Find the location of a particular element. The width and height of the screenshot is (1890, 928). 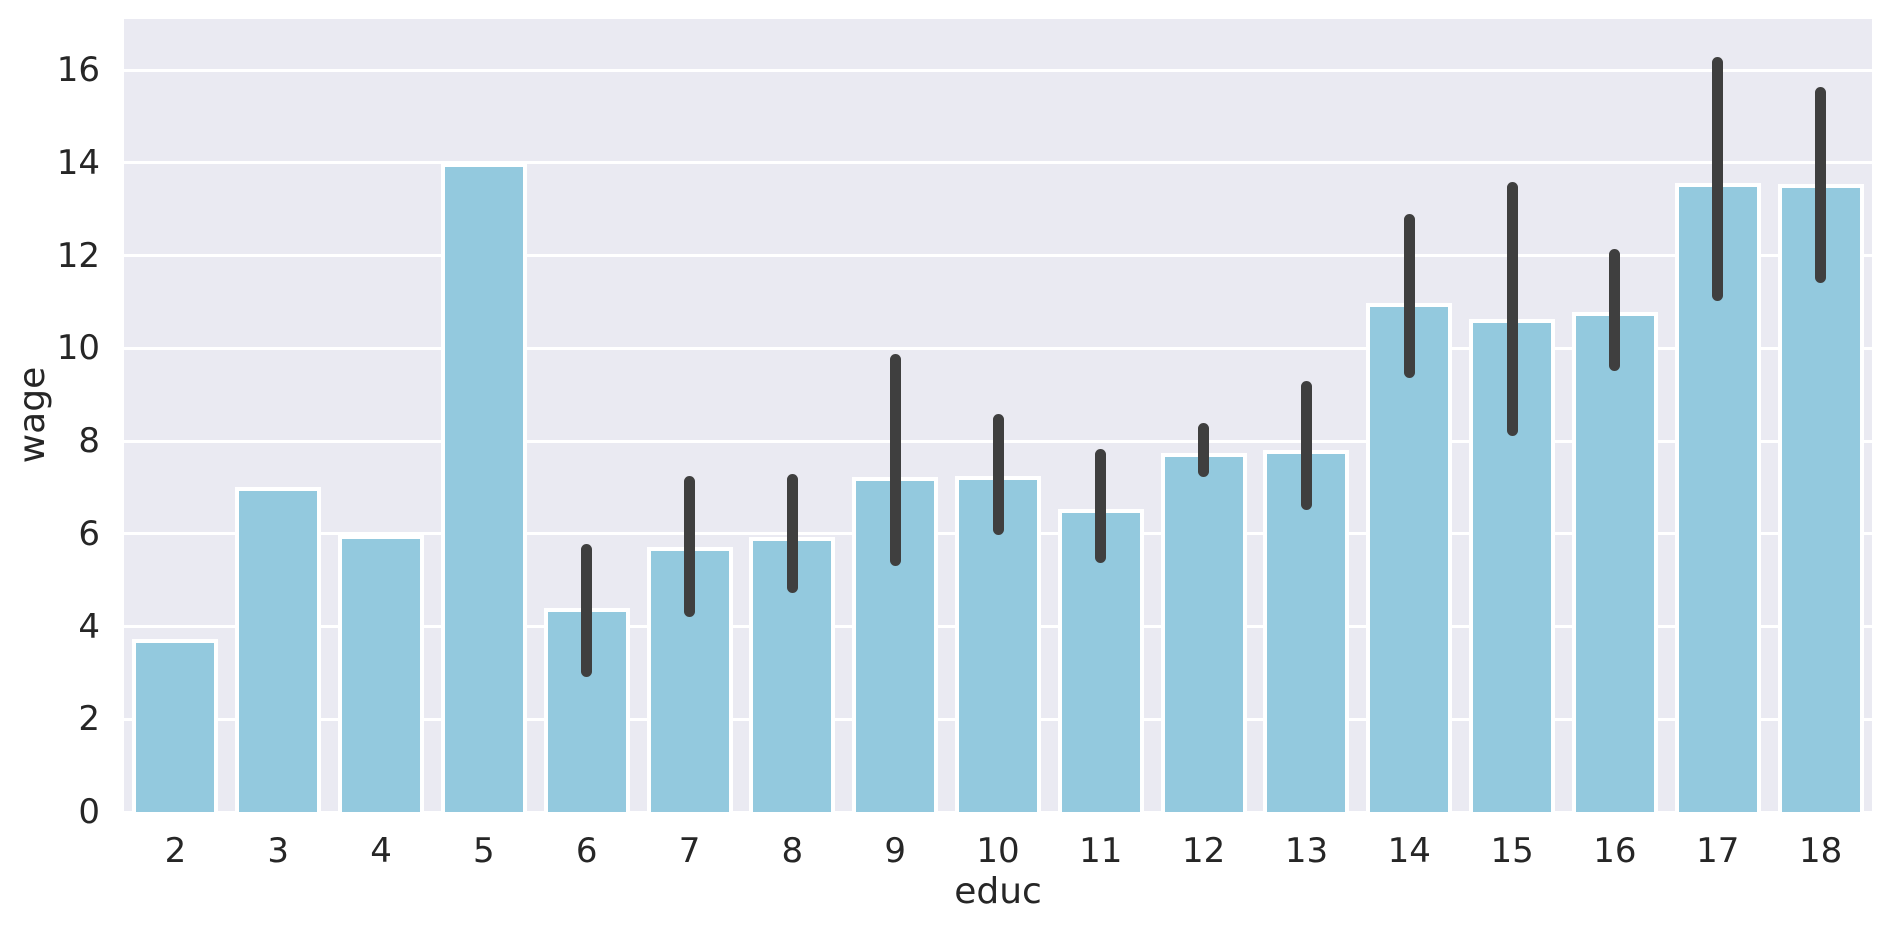

x-tick-label-10: 10 is located at coordinates (998, 851).